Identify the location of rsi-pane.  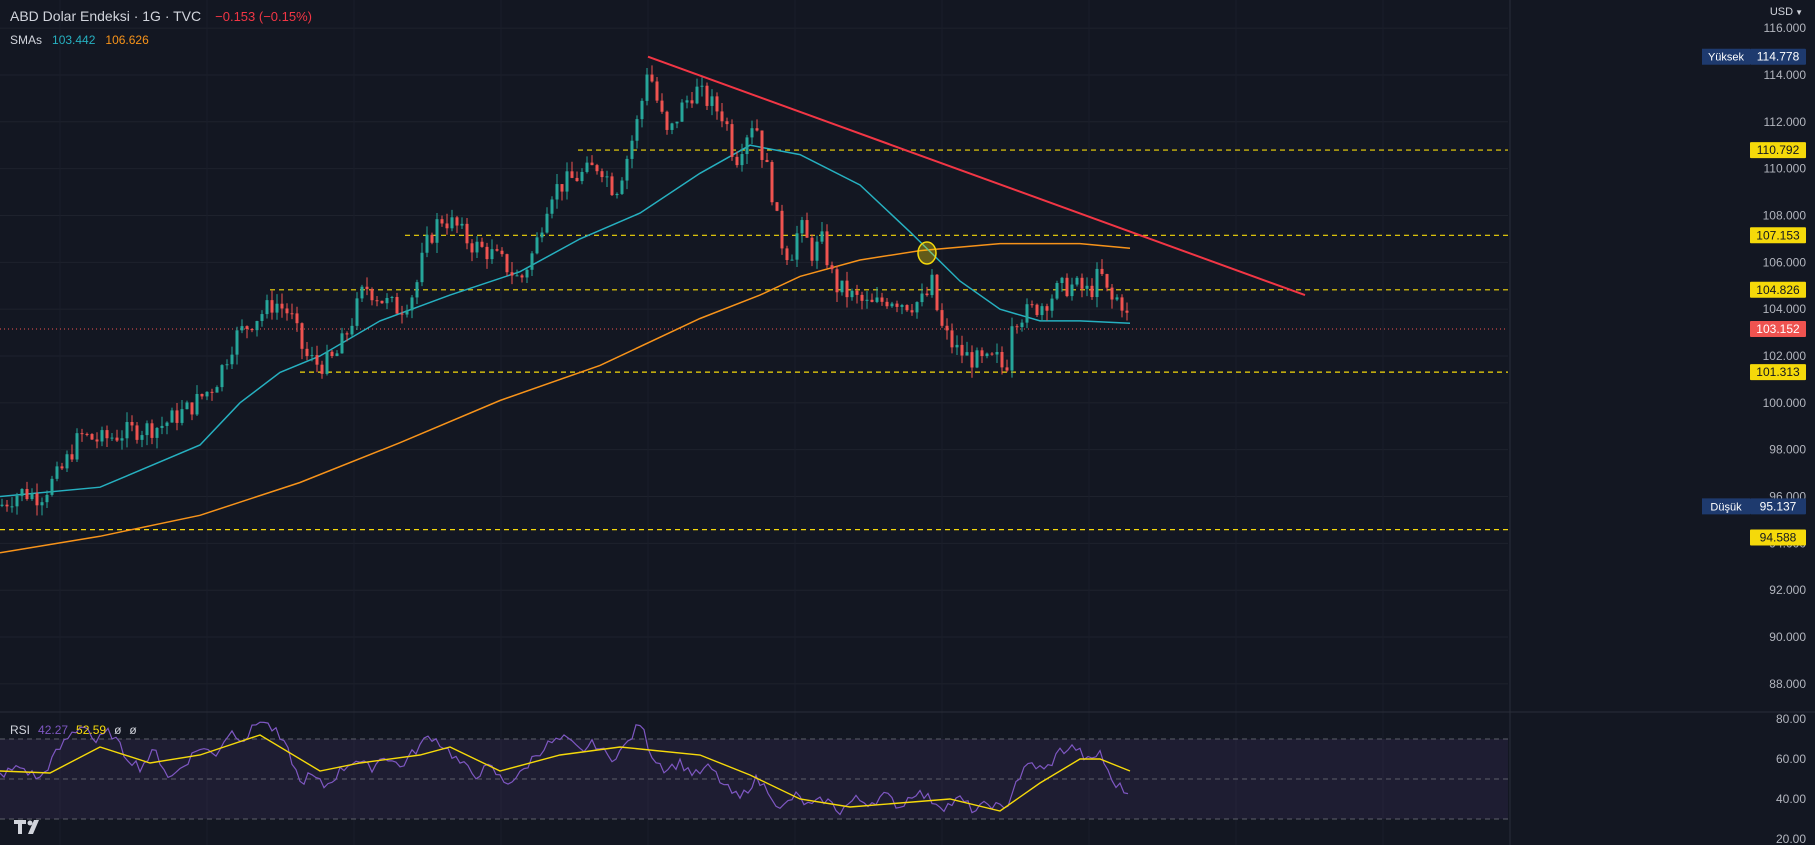
(754, 770).